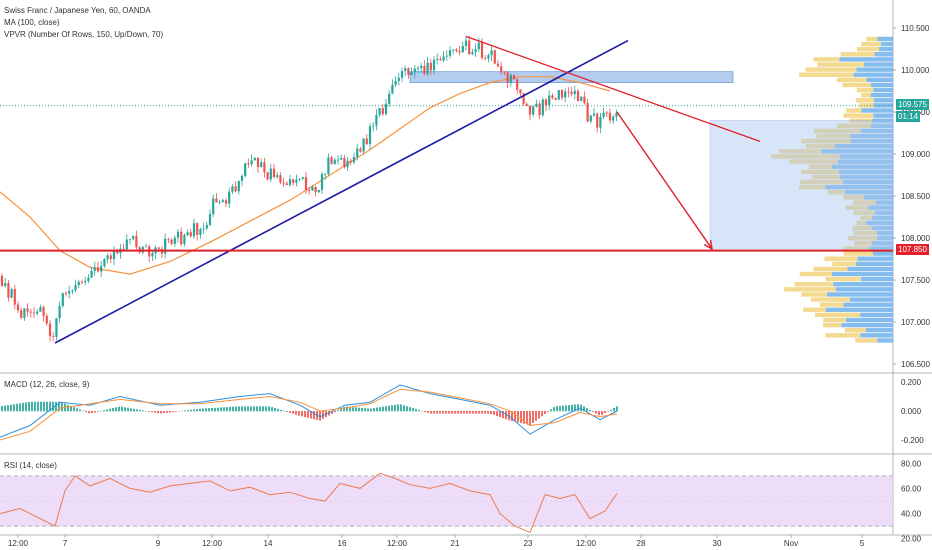 This screenshot has height=550, width=932. Describe the element at coordinates (915, 28) in the screenshot. I see `price-tick-label: 110.500` at that location.